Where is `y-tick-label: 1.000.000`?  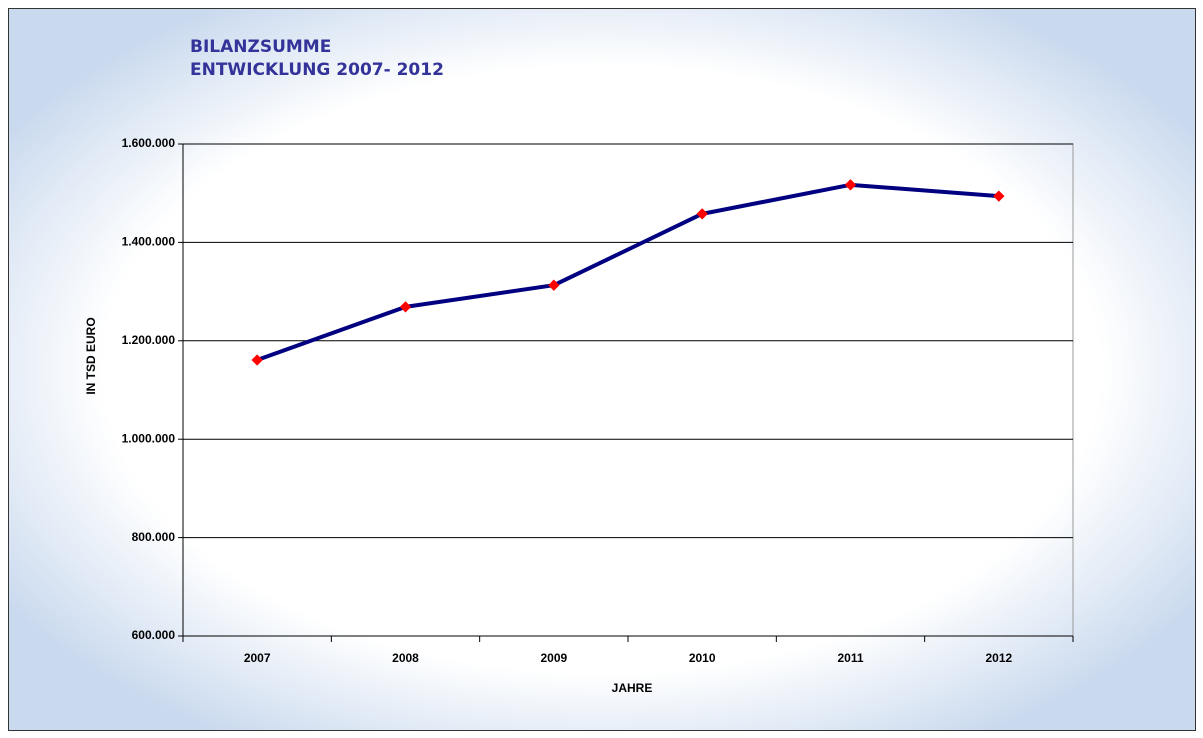
y-tick-label: 1.000.000 is located at coordinates (149, 438).